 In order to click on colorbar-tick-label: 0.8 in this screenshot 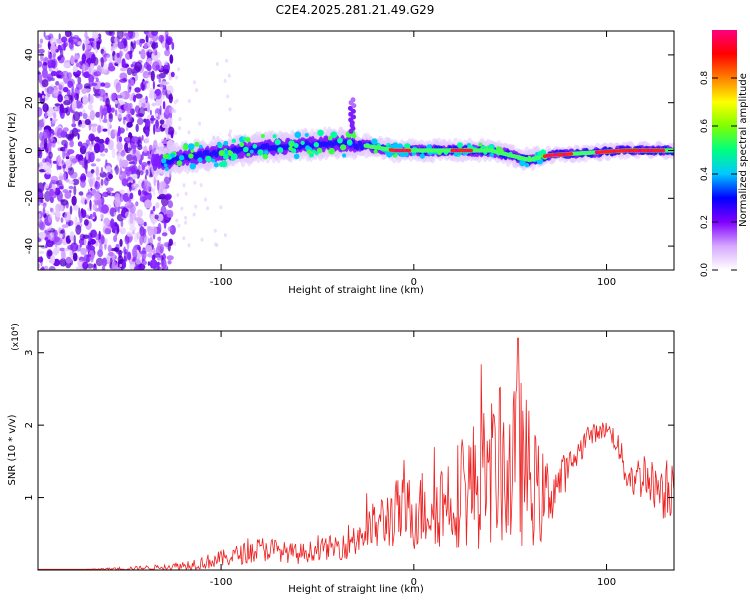, I will do `click(705, 78)`.